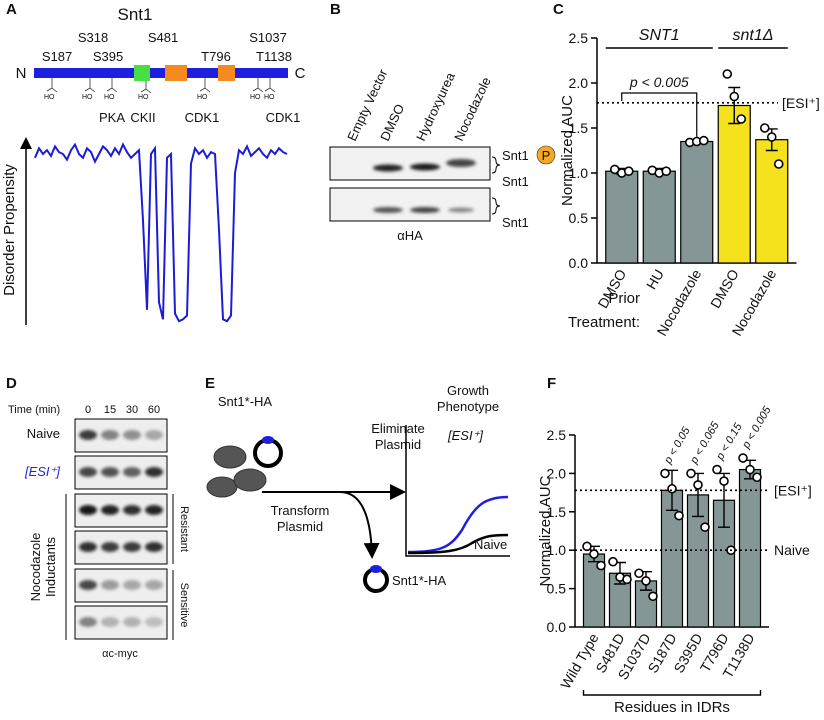  Describe the element at coordinates (35, 567) in the screenshot. I see `group-label: Nocodazole` at that location.